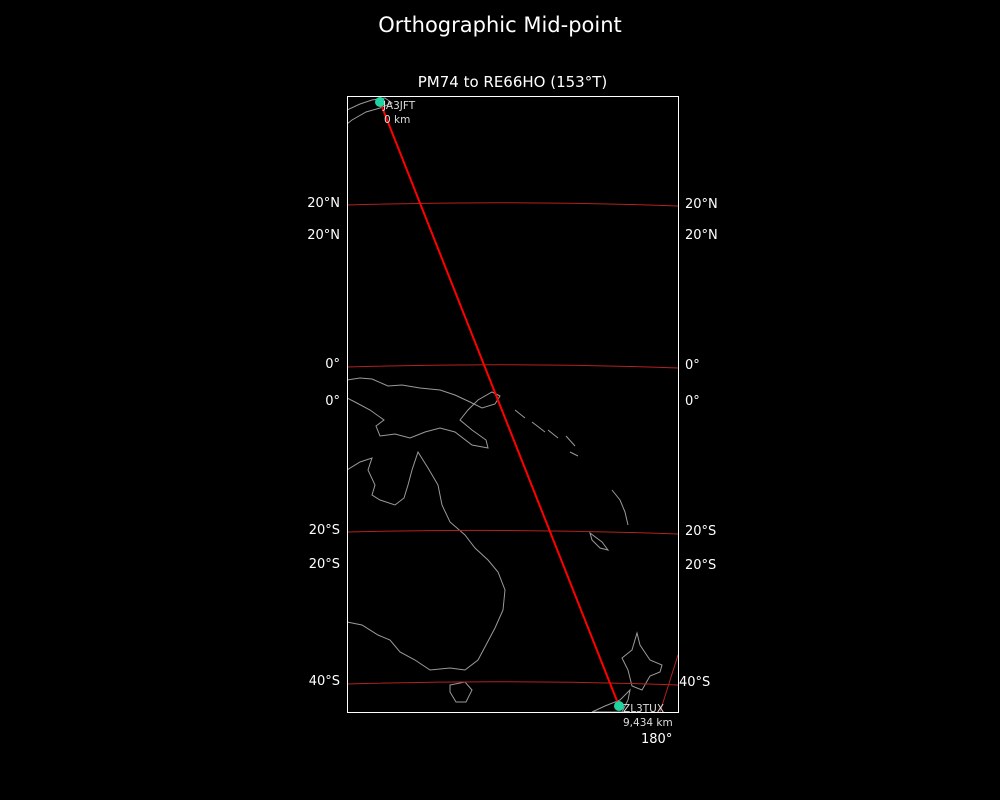 This screenshot has width=1000, height=800. What do you see at coordinates (512, 366) in the screenshot?
I see `gridline-equator` at bounding box center [512, 366].